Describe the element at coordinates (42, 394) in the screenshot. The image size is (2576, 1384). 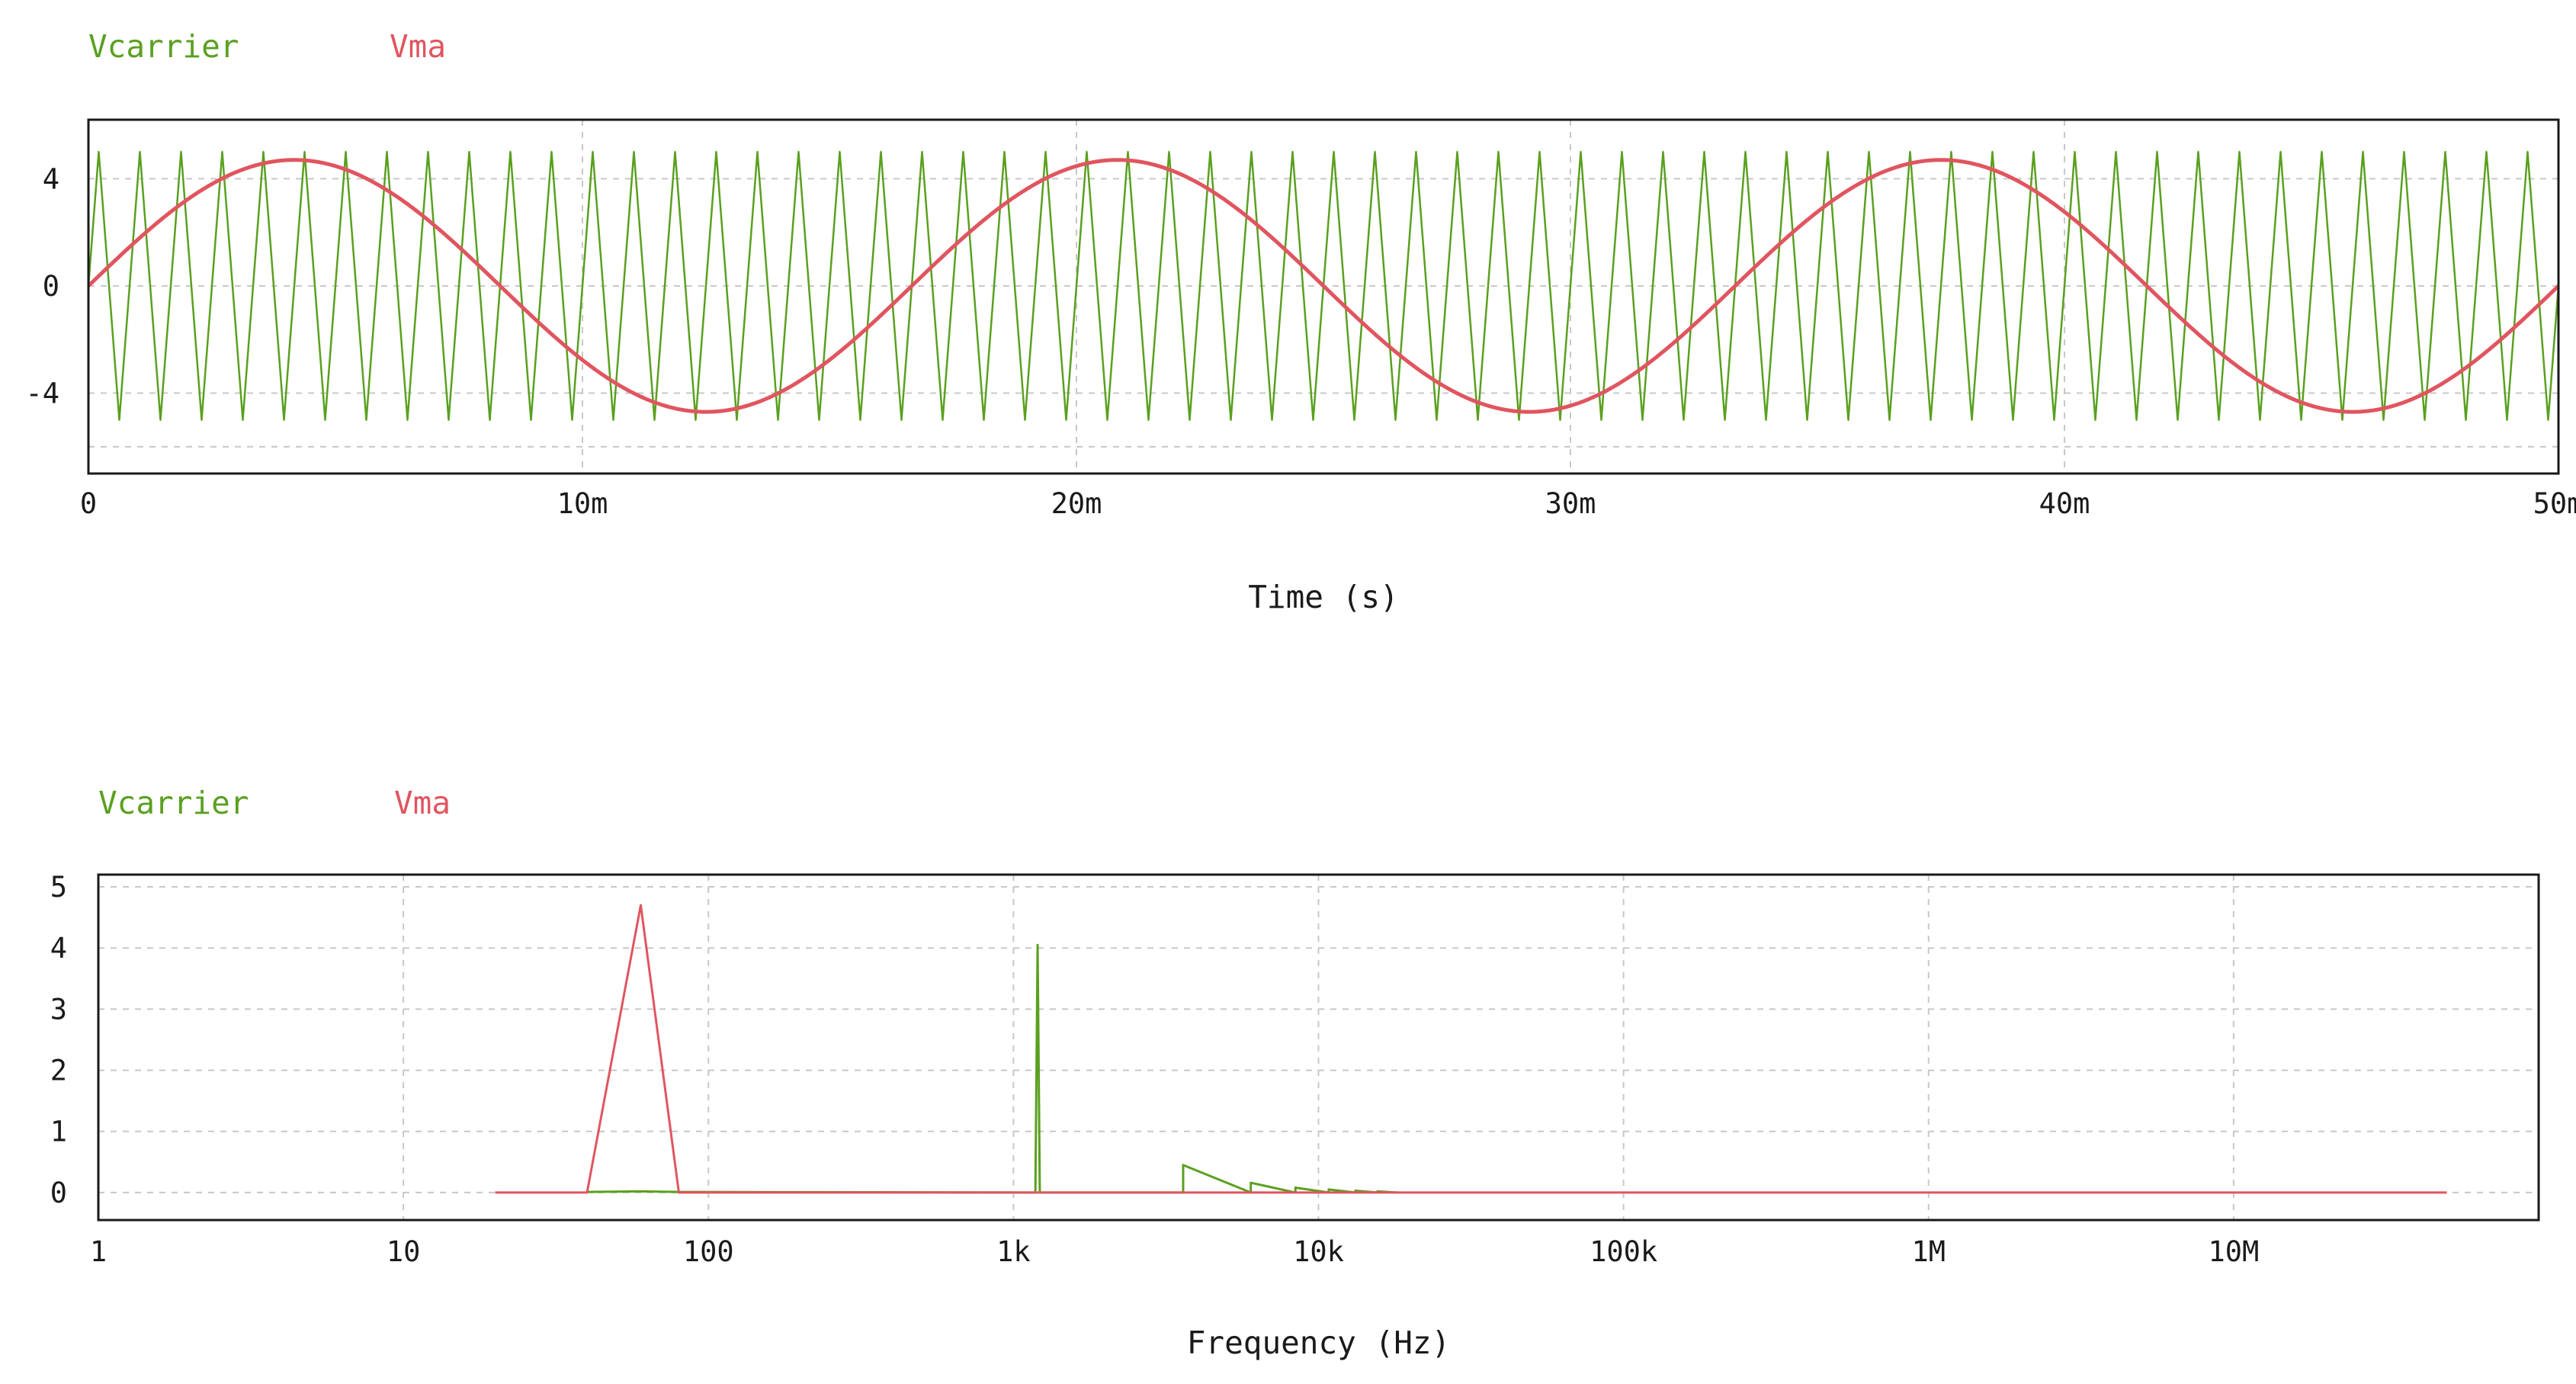
I see `y-tick-label: -4` at that location.